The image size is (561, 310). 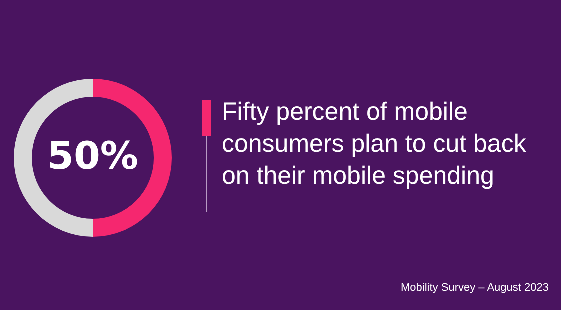 I want to click on text: Mobility Survey – August 2023, so click(x=475, y=288).